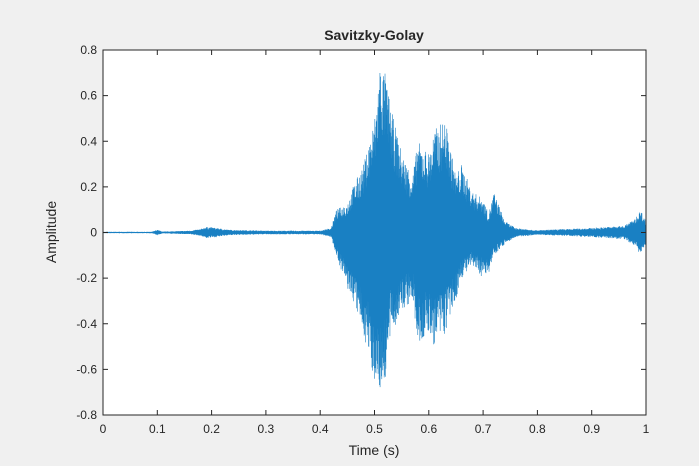  What do you see at coordinates (88, 96) in the screenshot?
I see `y-tick-label: 0.6` at bounding box center [88, 96].